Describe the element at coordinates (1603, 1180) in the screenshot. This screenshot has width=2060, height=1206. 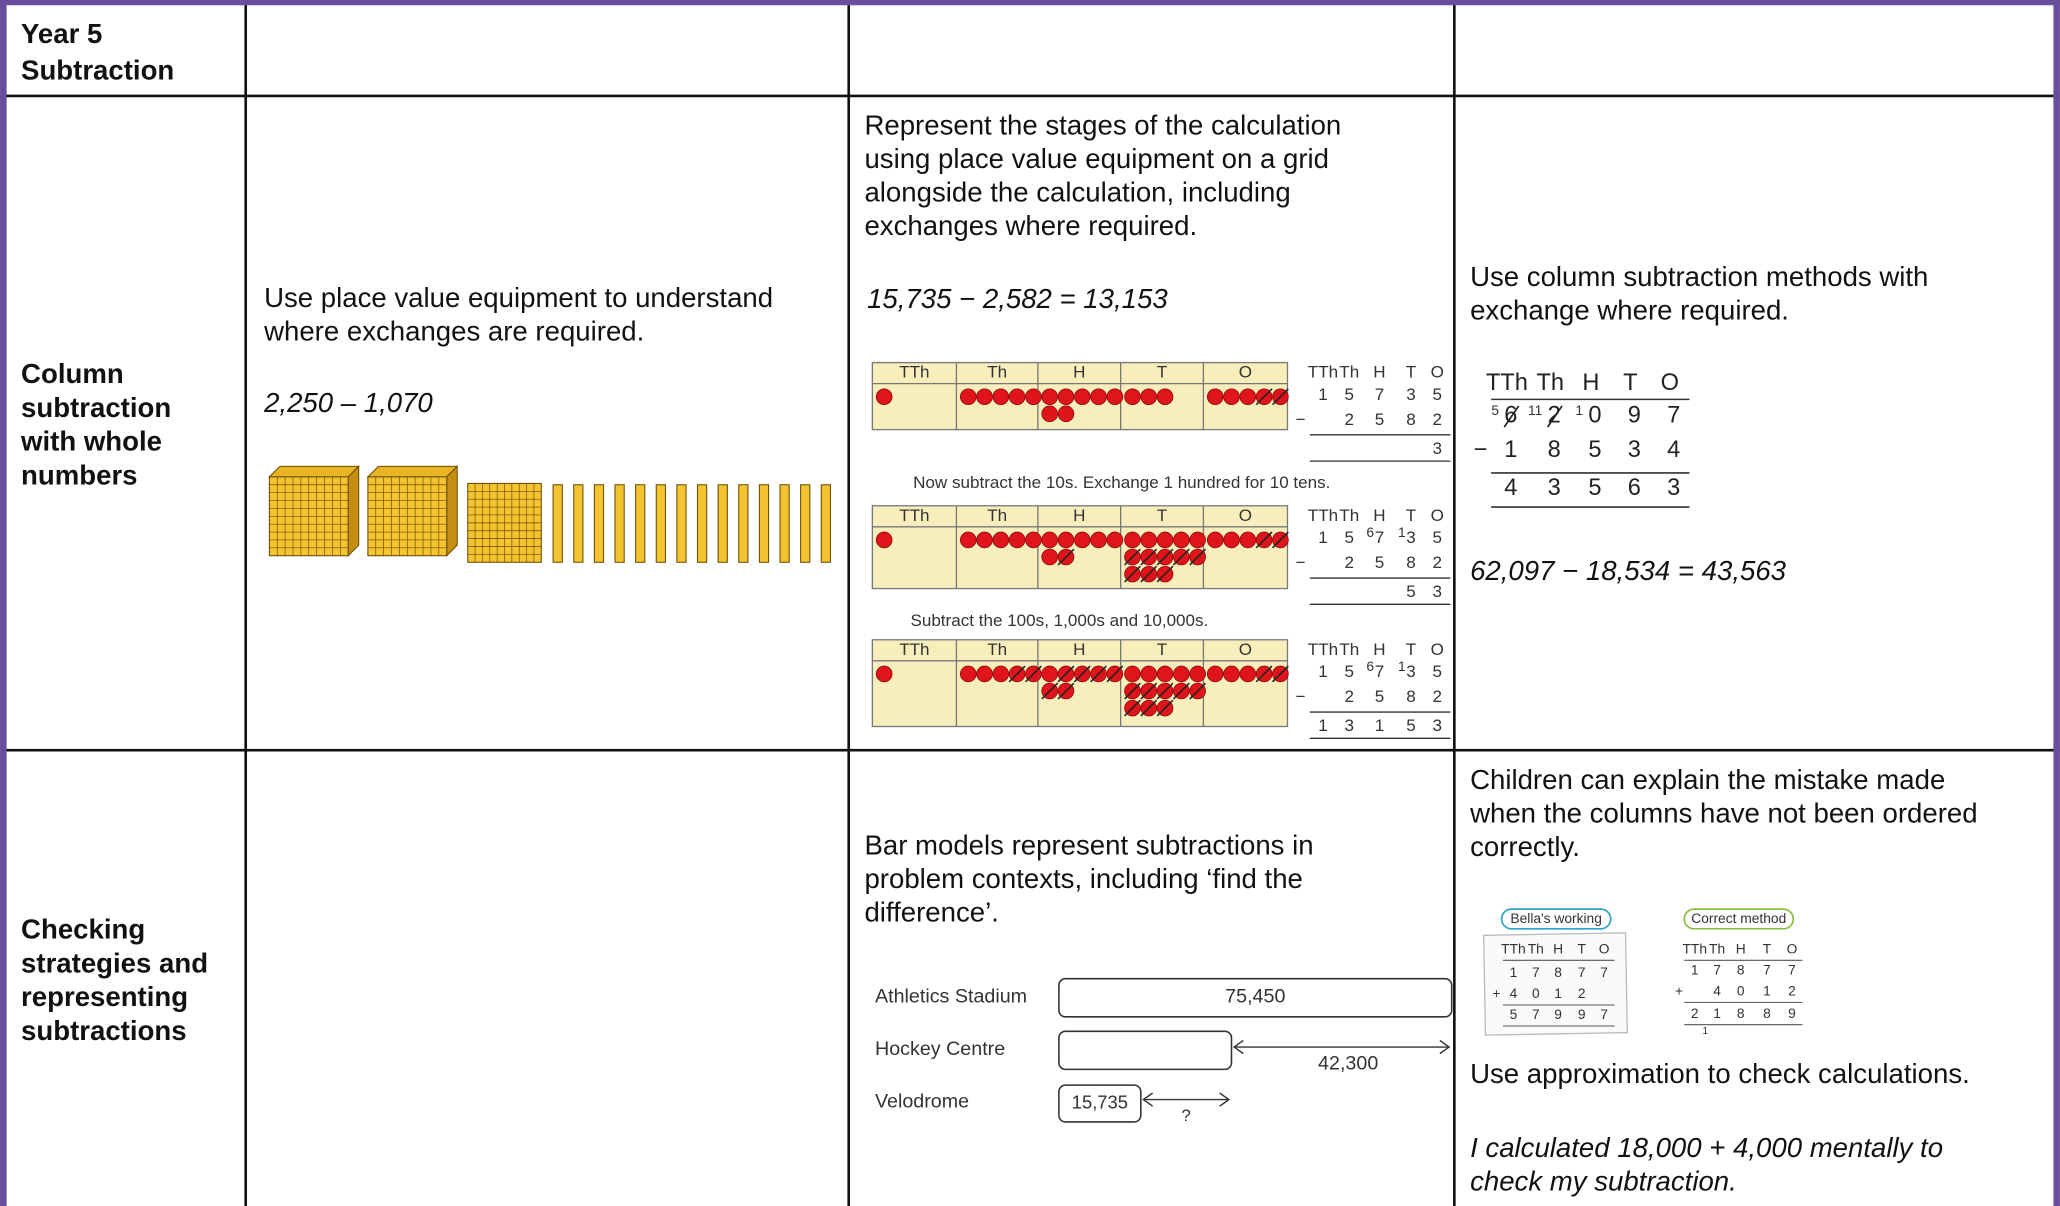
I see `example: check my subtraction.` at that location.